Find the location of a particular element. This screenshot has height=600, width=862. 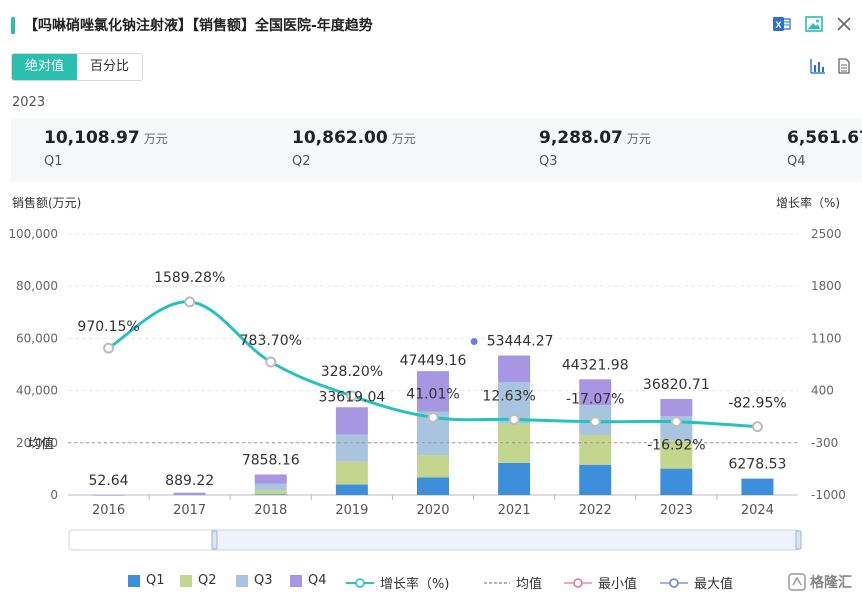

title-accent-bar is located at coordinates (13, 25).